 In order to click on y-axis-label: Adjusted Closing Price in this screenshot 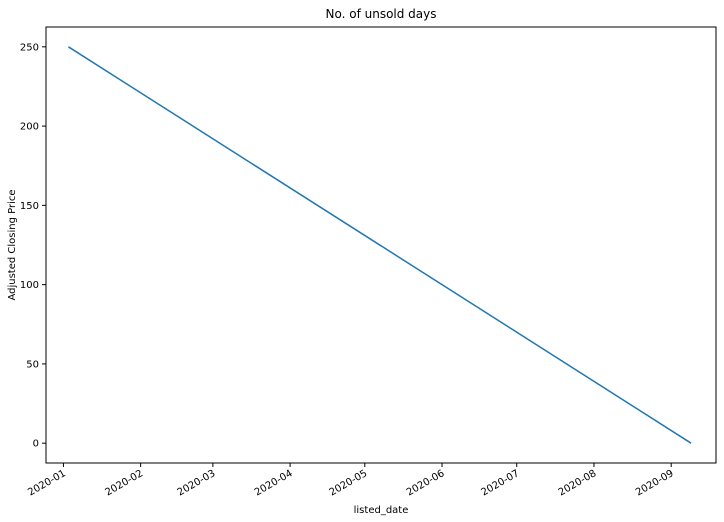, I will do `click(12, 244)`.